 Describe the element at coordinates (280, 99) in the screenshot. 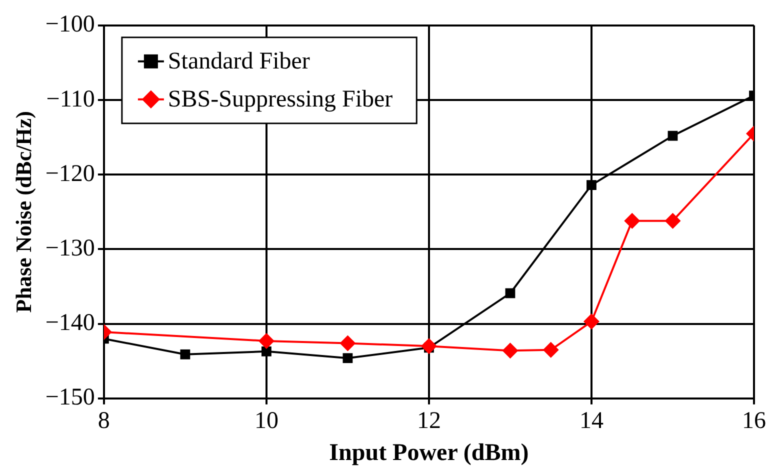

I see `legend-label: SBS-Suppressing Fiber` at that location.